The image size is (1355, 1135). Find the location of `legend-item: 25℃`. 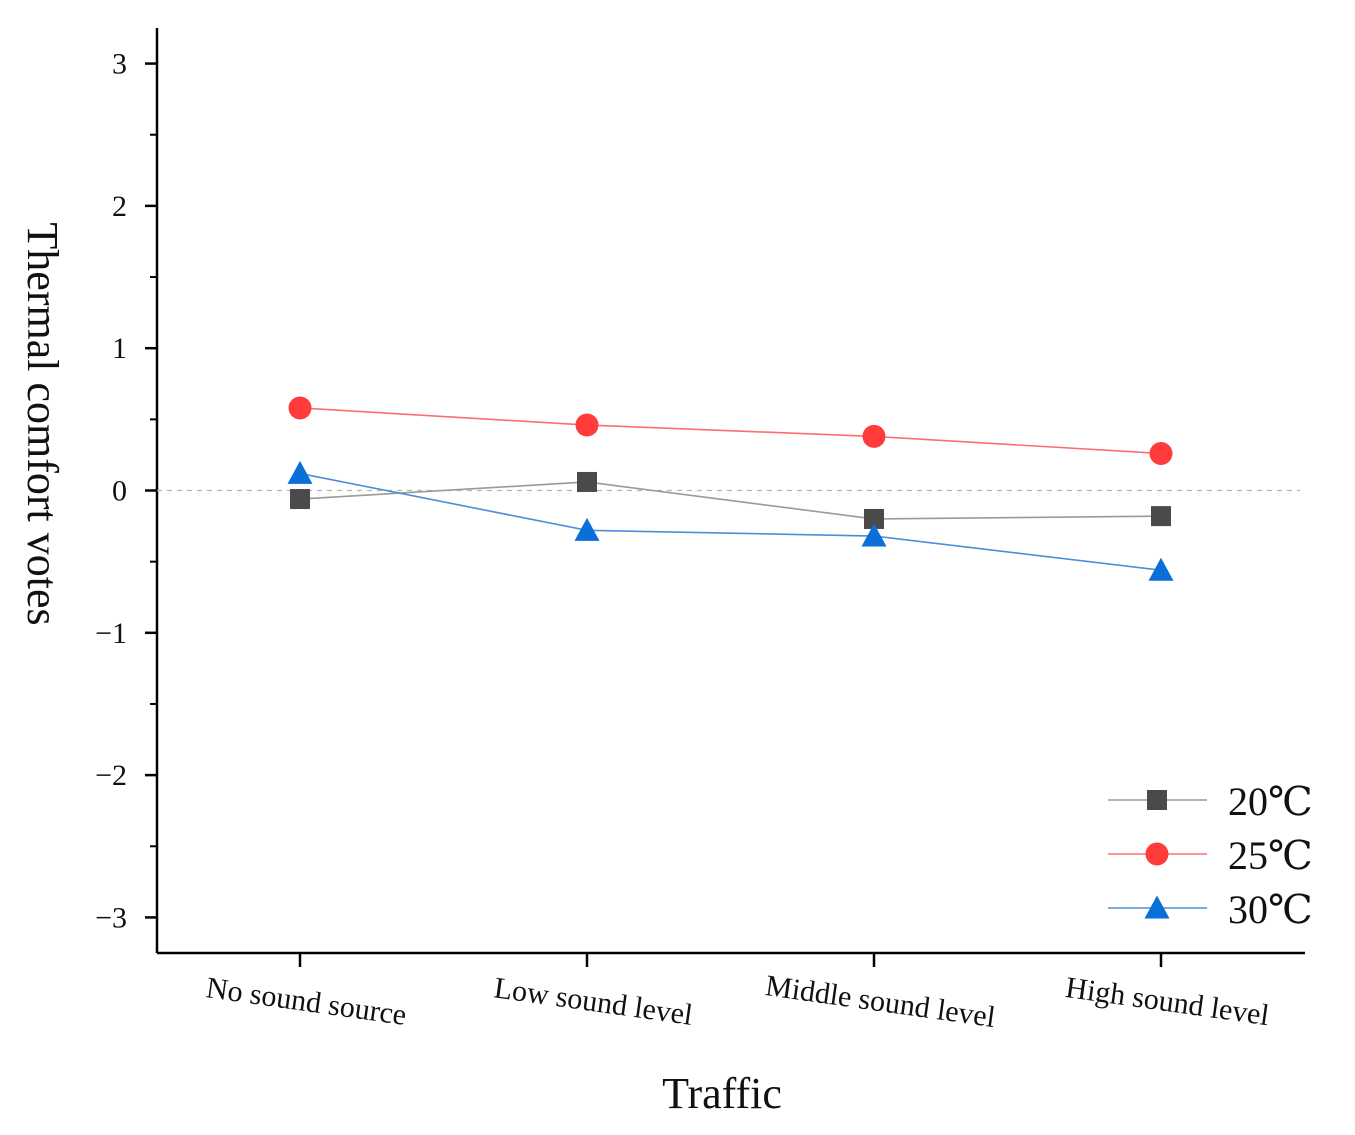

legend-item: 25℃ is located at coordinates (1210, 855).